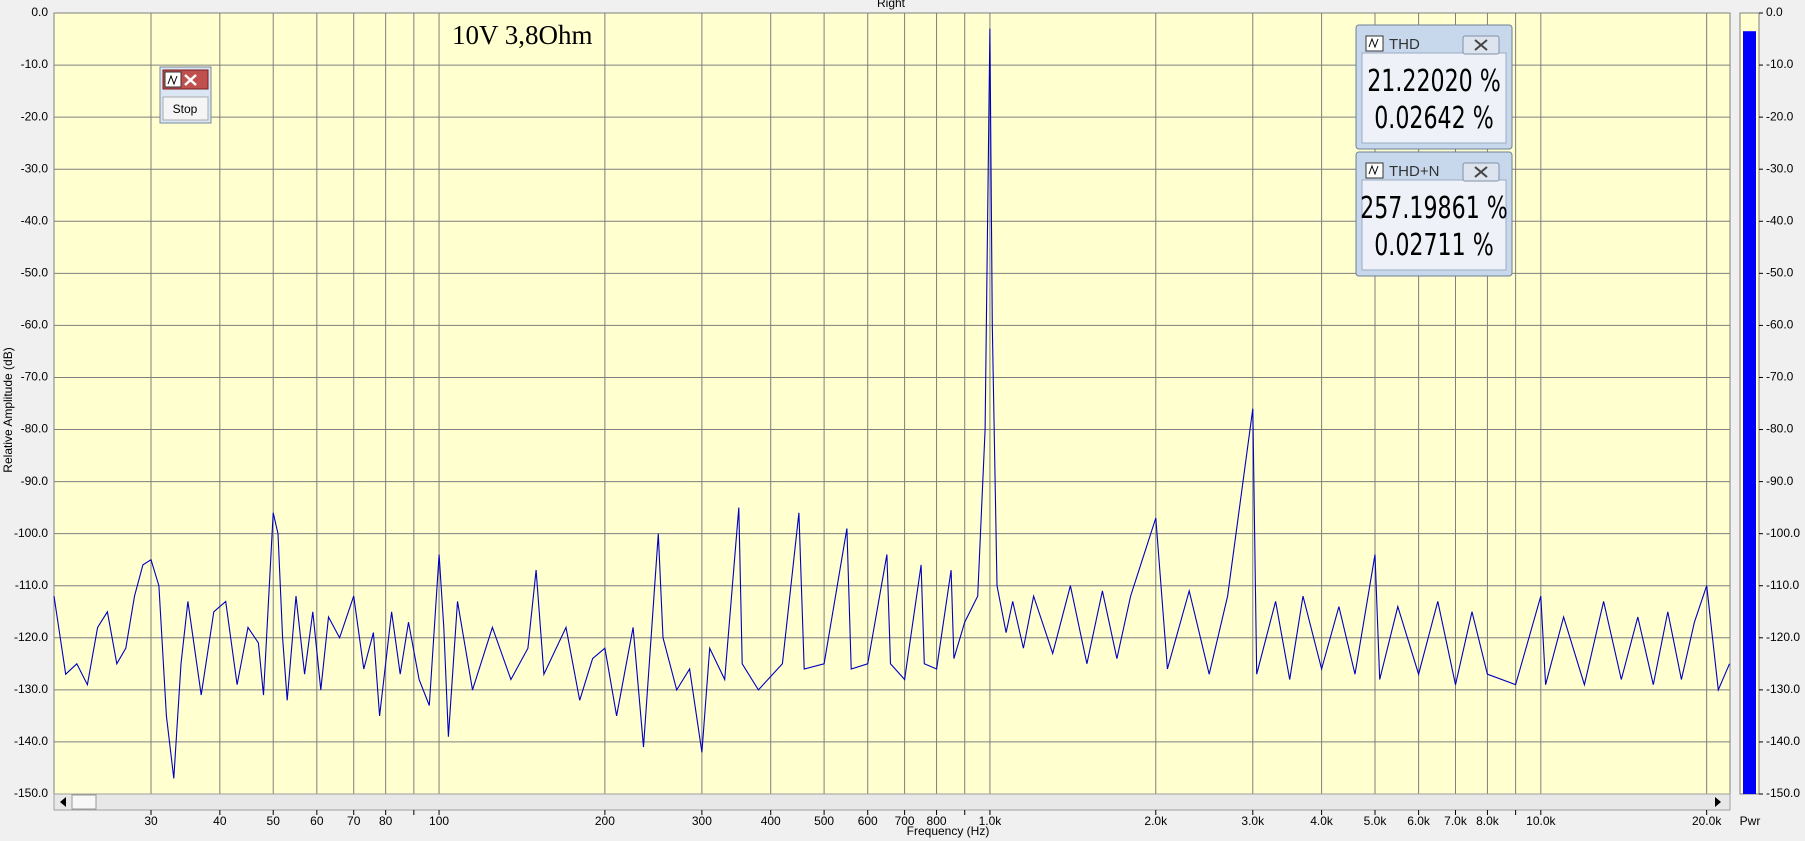  What do you see at coordinates (1780, 325) in the screenshot?
I see `meter-tick-label: -60.0` at bounding box center [1780, 325].